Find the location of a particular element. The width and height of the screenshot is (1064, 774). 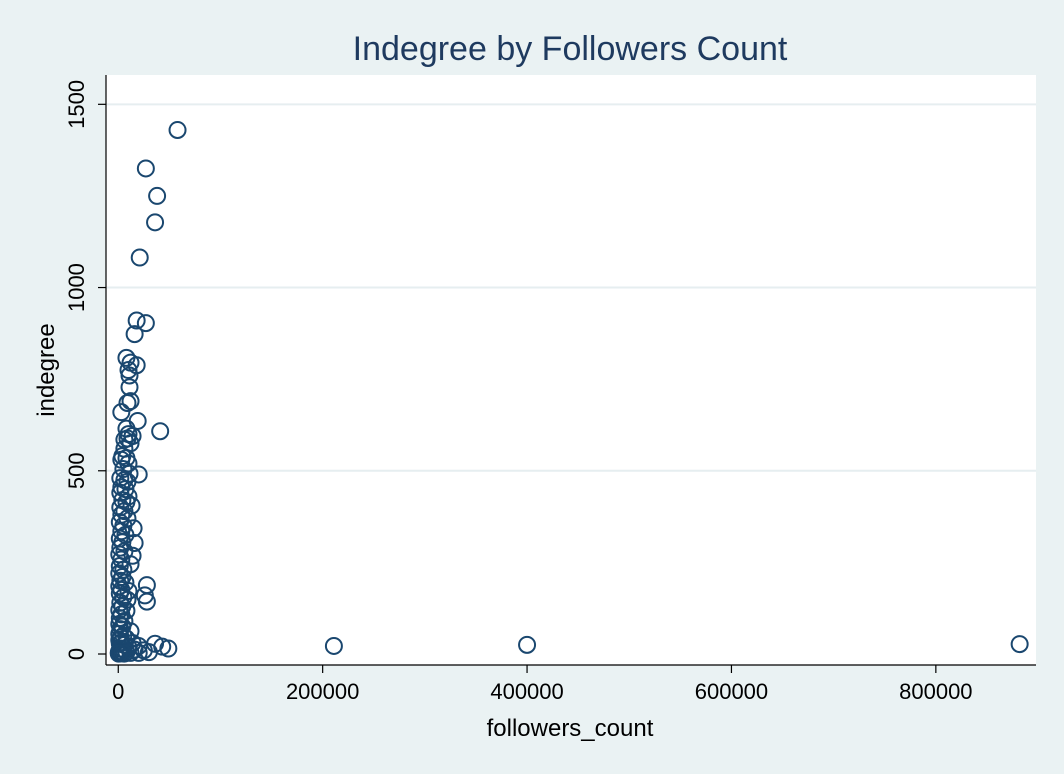

y-tick-label: 1500 is located at coordinates (76, 104).